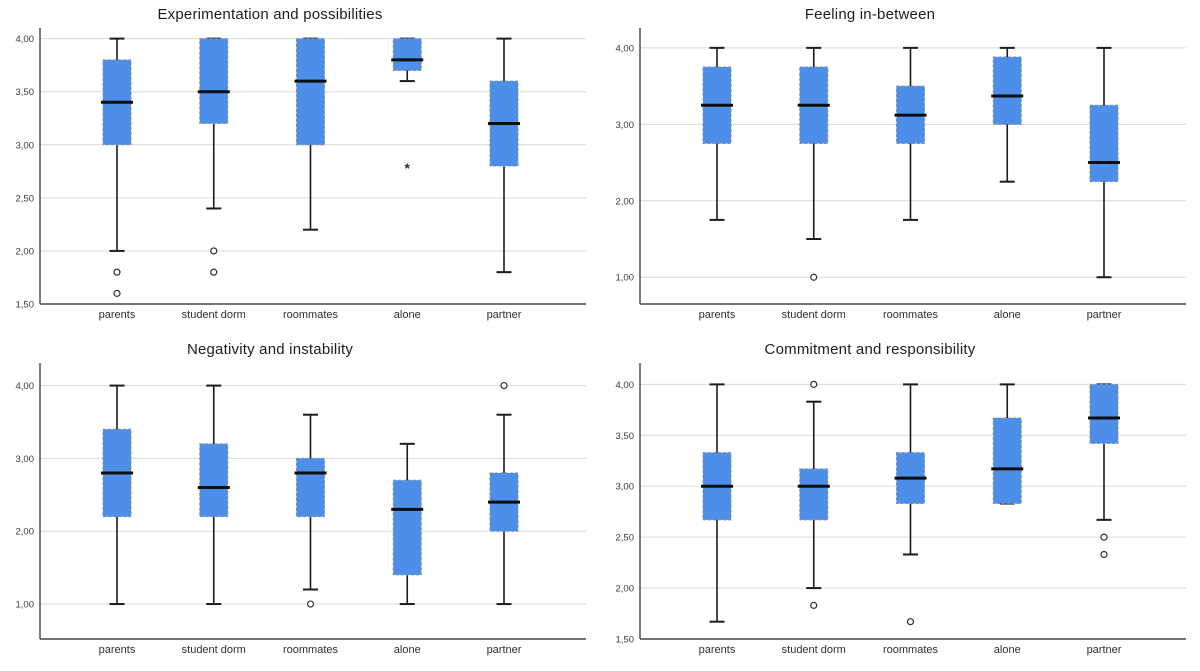 This screenshot has width=1200, height=671. I want to click on extreme-marker: *, so click(408, 168).